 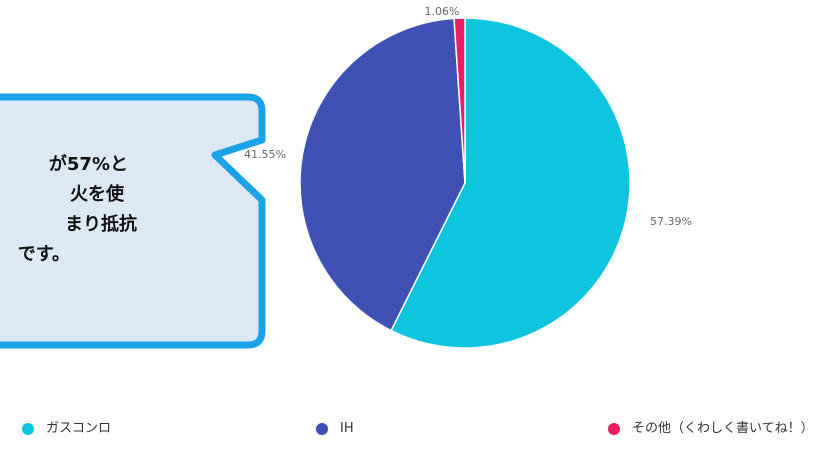 I want to click on value-label: 57.39%, so click(x=671, y=221).